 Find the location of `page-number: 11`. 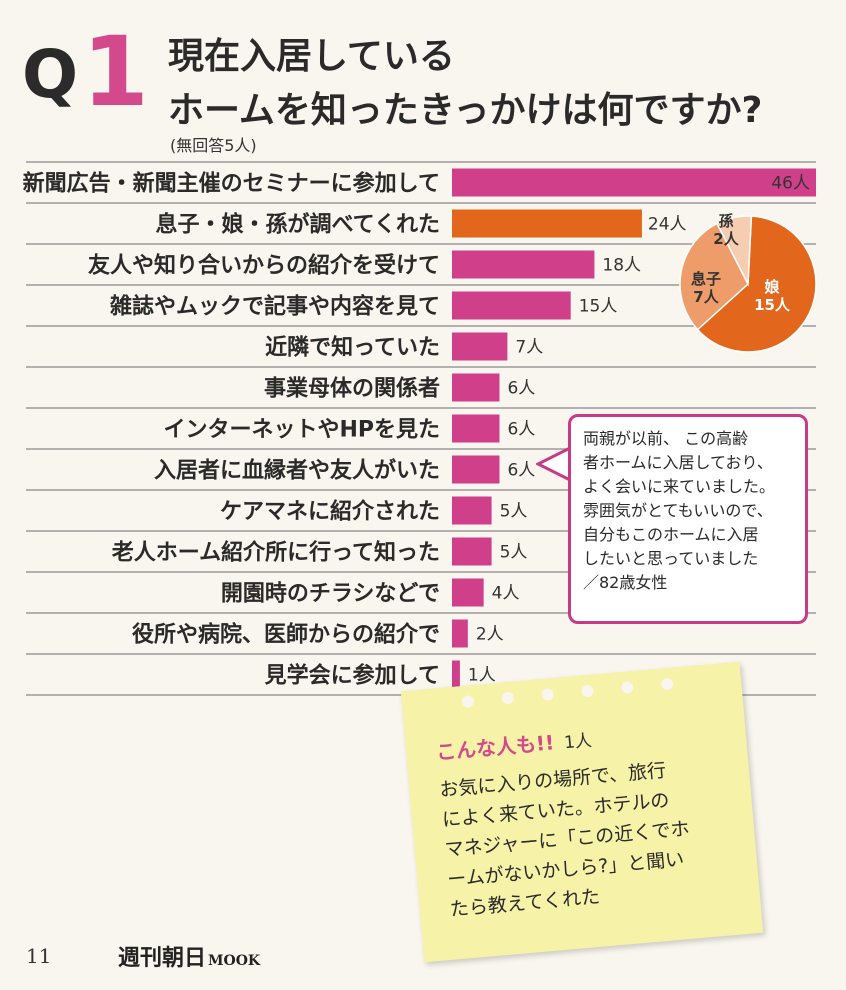

page-number: 11 is located at coordinates (39, 956).